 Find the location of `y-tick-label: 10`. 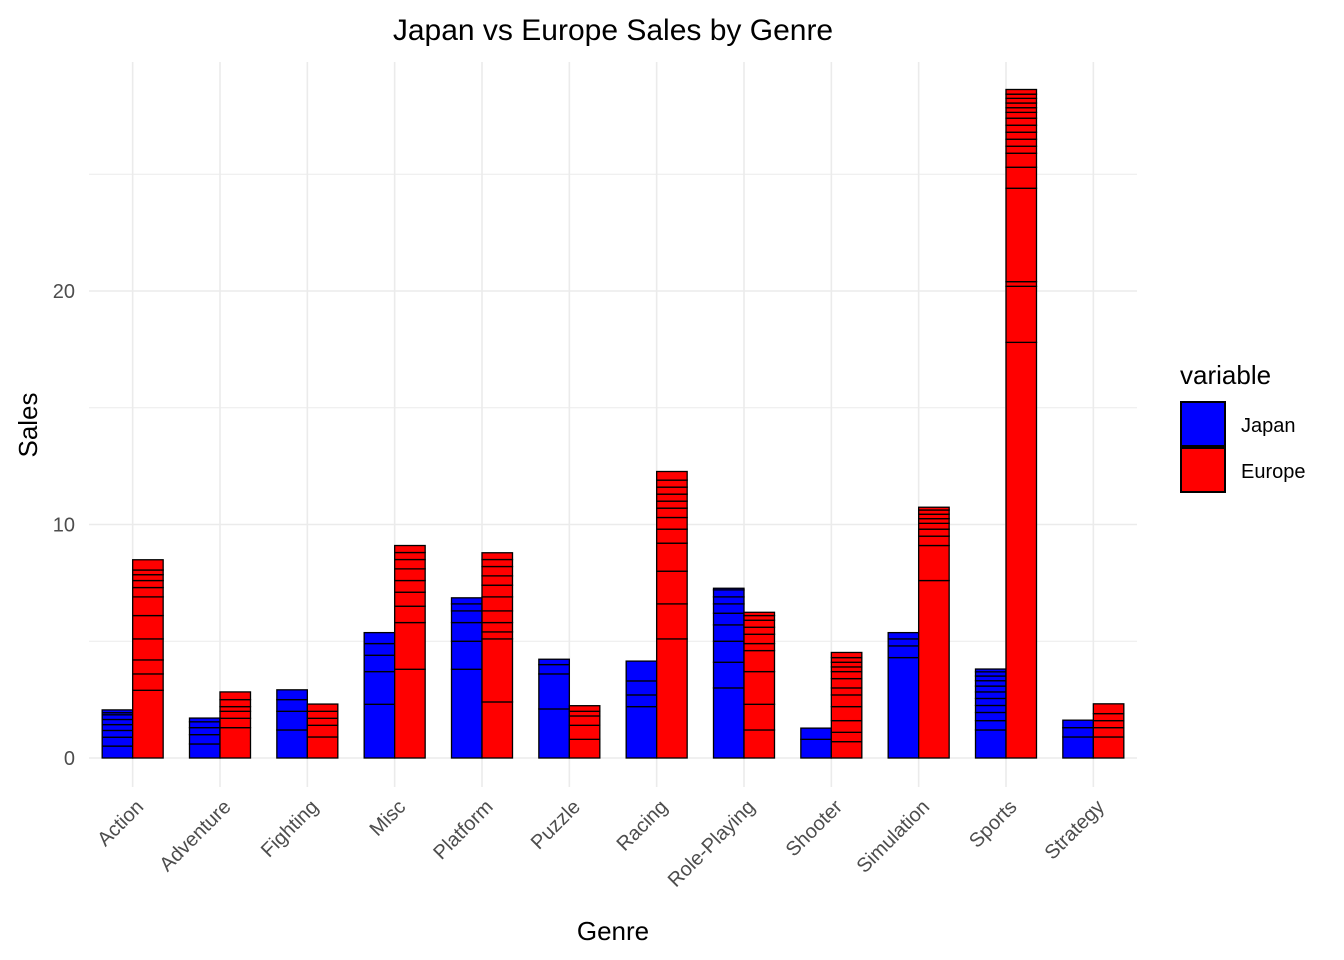

y-tick-label: 10 is located at coordinates (64, 526).